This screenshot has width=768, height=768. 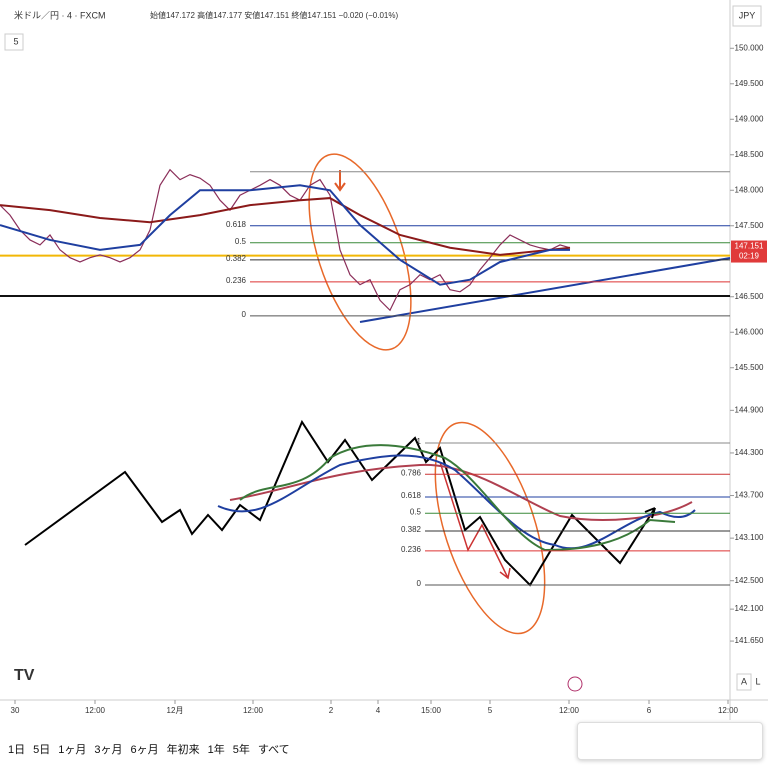 I want to click on y-tick-label: 143.700, so click(x=749, y=495).